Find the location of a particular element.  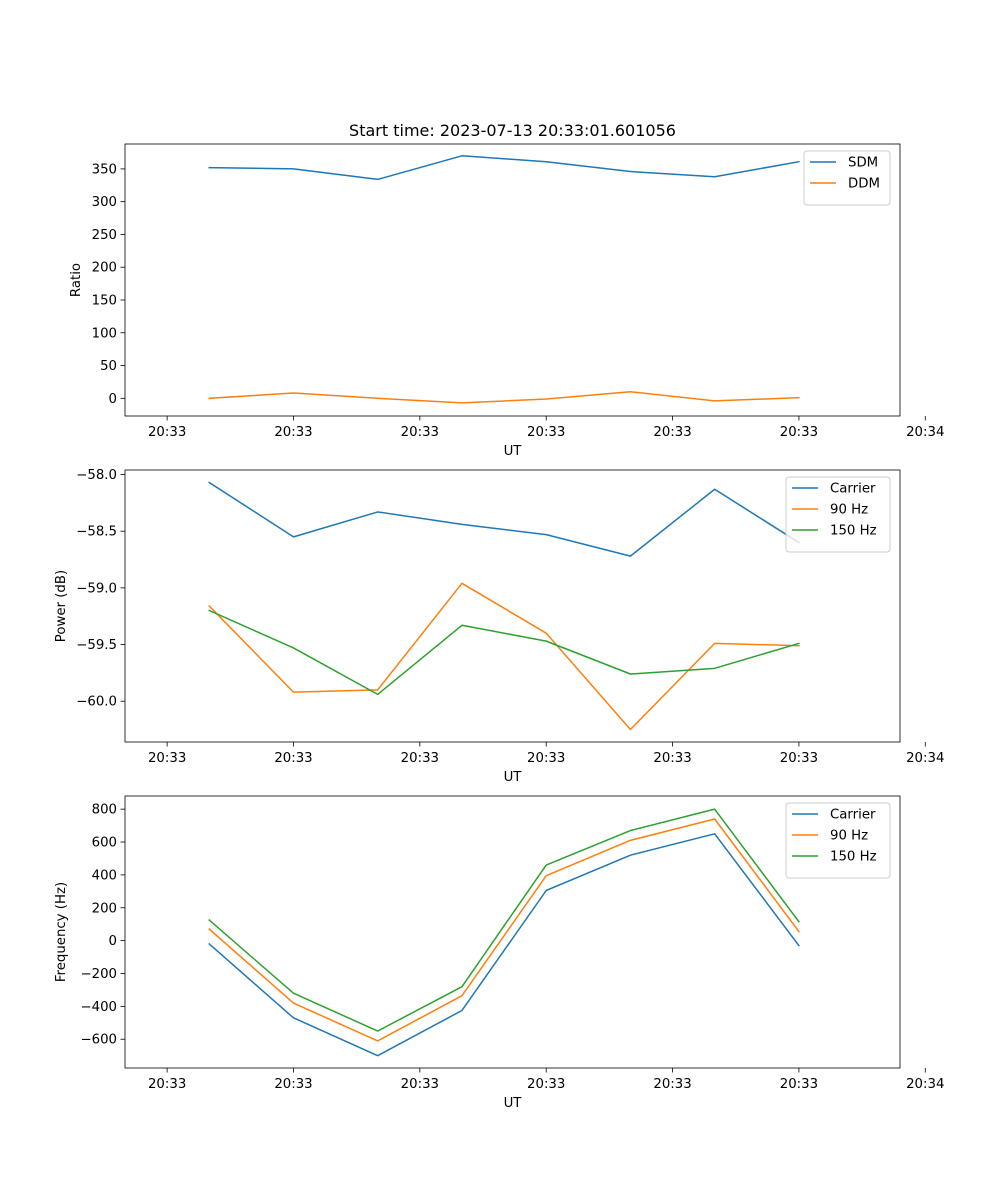

y-axis-label: Ratio is located at coordinates (76, 280).